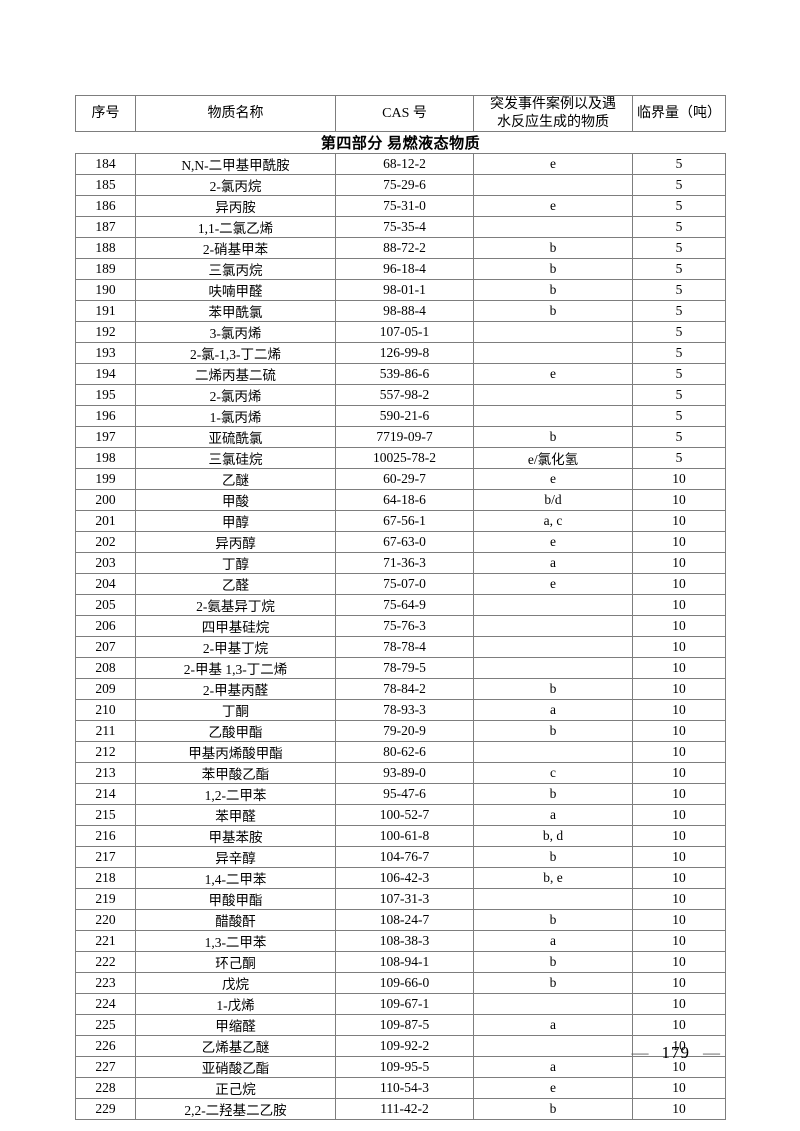 Image resolution: width=800 pixels, height=1131 pixels. Describe the element at coordinates (640, 1052) in the screenshot. I see `footer-left-dash: —` at that location.